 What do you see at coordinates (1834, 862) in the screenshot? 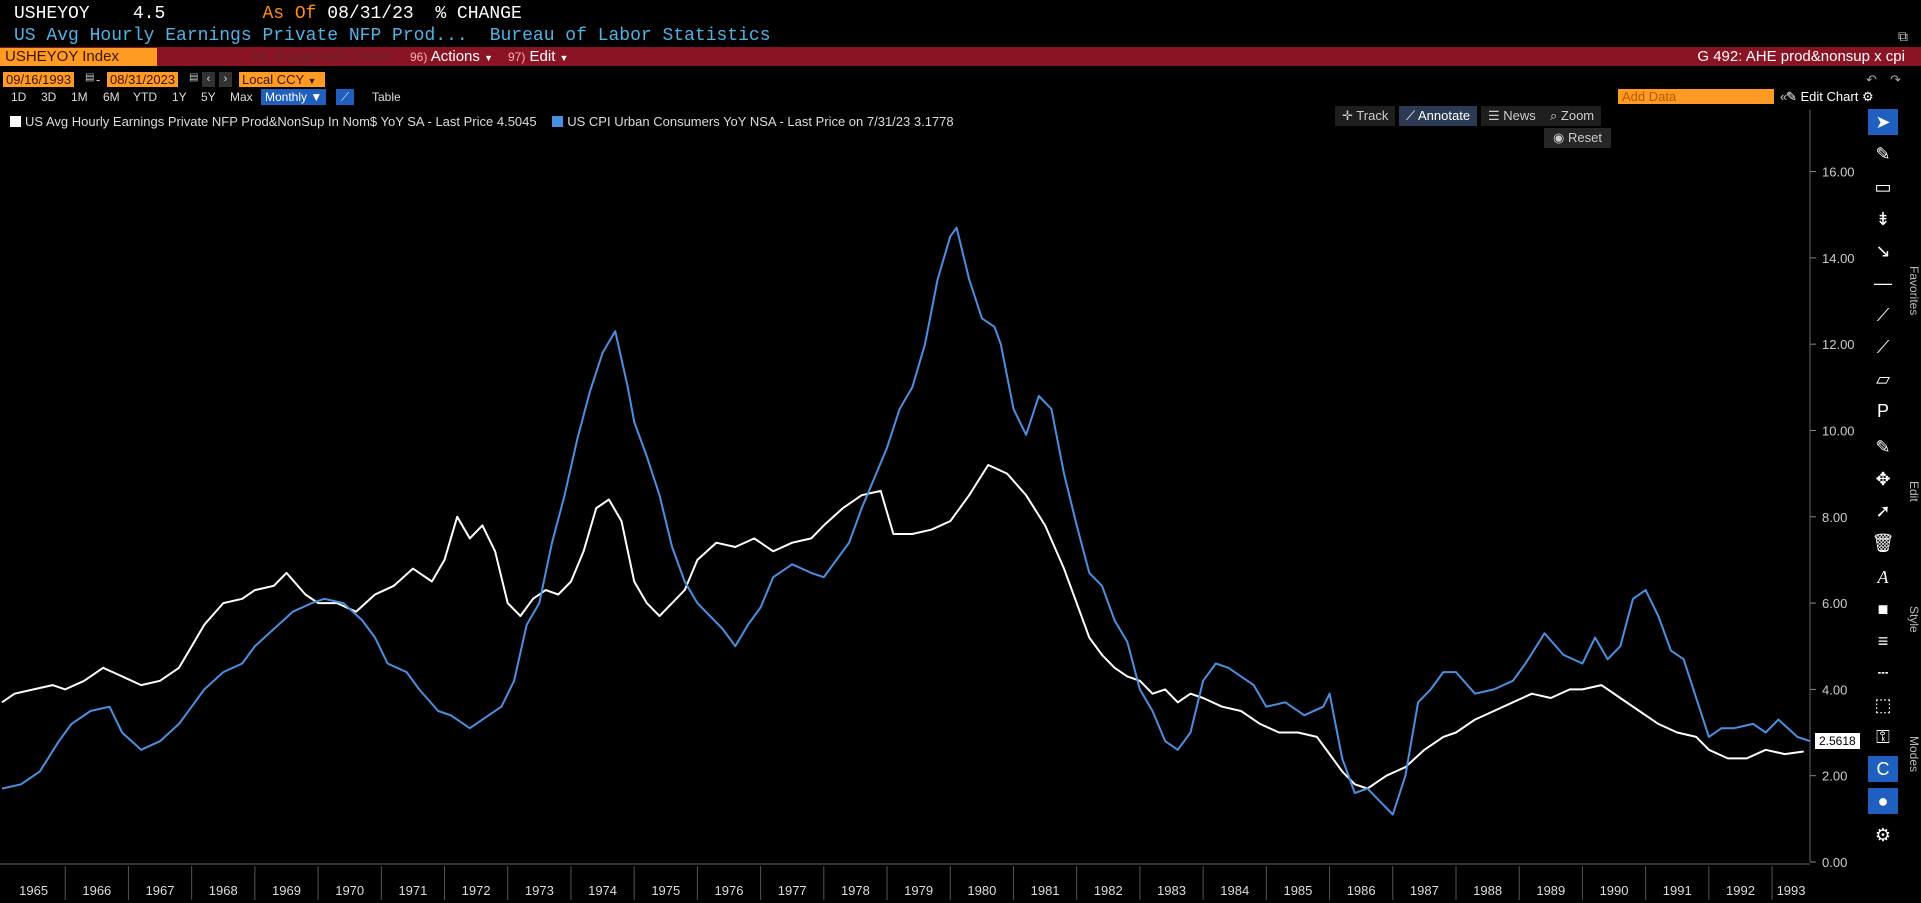
I see `y-tick-label: 0.00` at bounding box center [1834, 862].